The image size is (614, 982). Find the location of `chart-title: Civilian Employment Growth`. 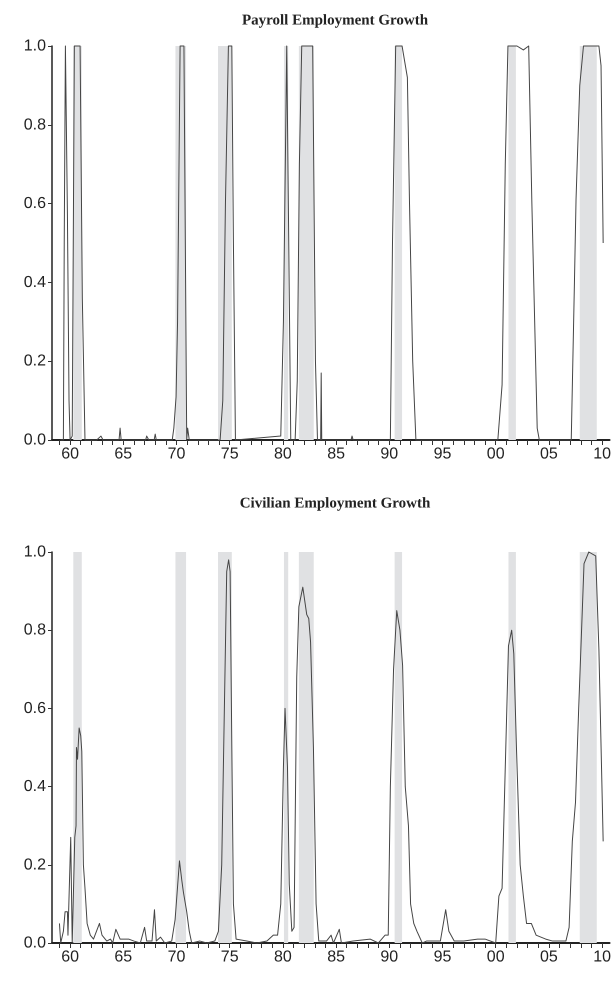

chart-title: Civilian Employment Growth is located at coordinates (335, 504).